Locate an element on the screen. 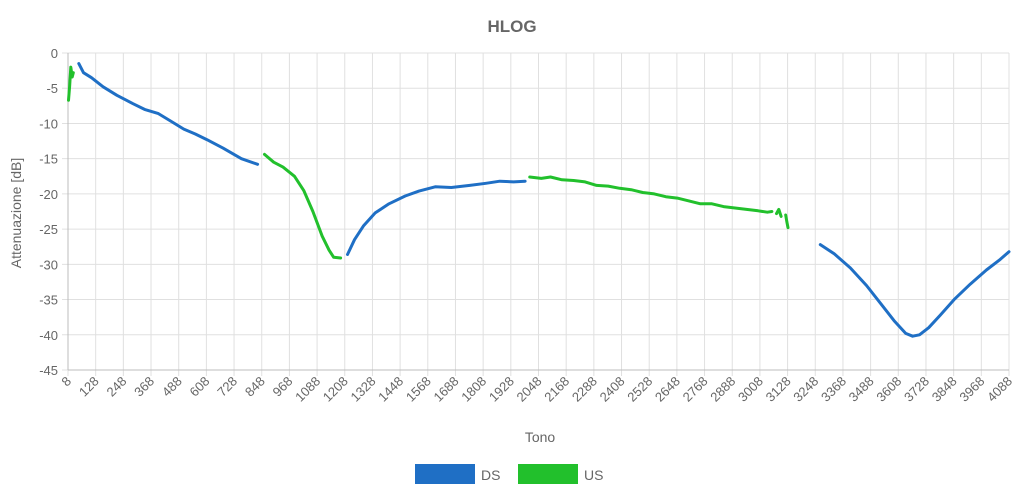 The height and width of the screenshot is (498, 1024). y-tick-label: -15 is located at coordinates (48, 159).